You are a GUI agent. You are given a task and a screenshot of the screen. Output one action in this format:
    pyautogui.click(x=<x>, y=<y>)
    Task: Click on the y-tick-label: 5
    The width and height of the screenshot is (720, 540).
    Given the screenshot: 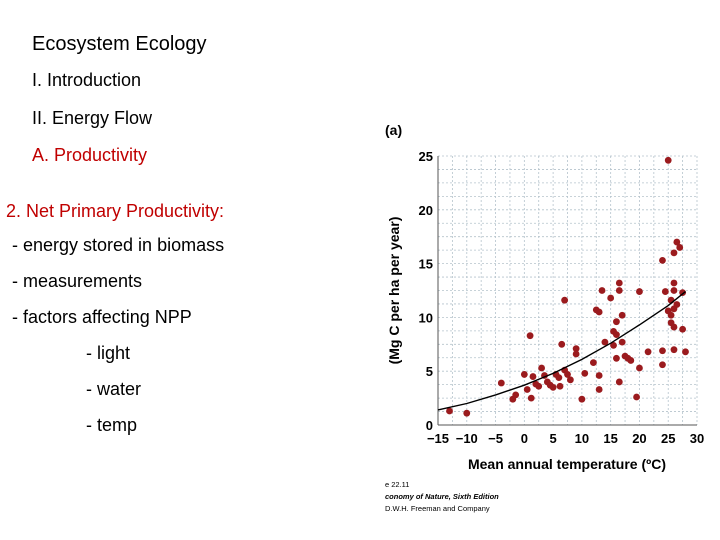 What is the action you would take?
    pyautogui.click(x=429, y=371)
    